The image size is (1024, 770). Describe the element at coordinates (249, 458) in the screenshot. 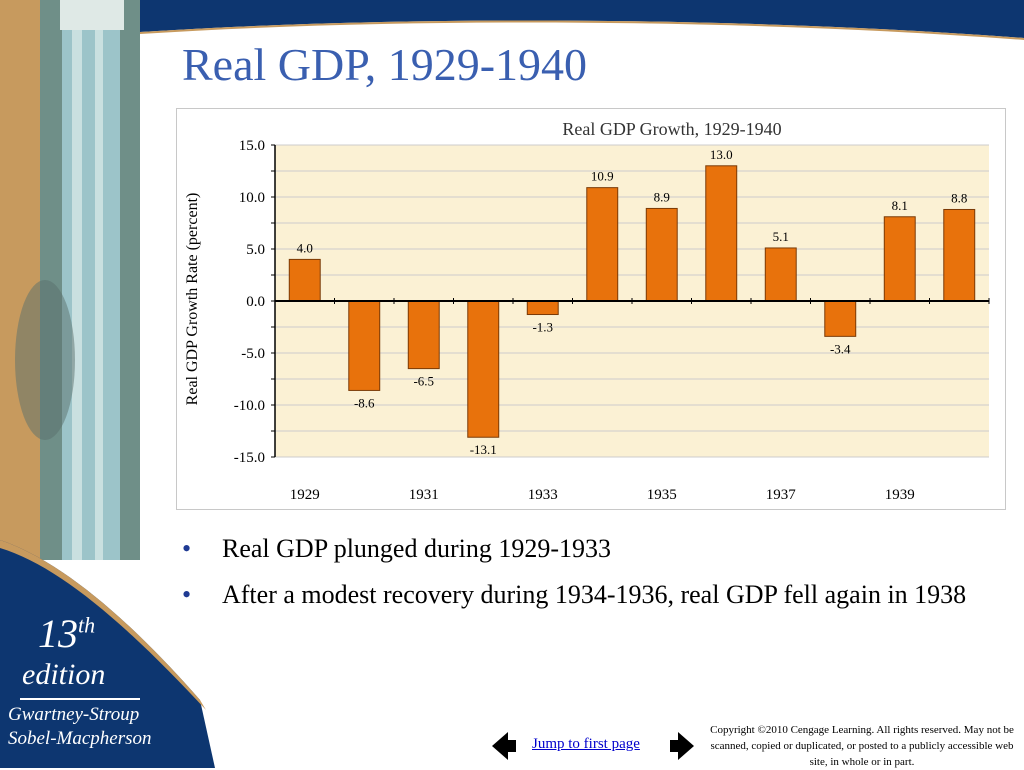

I see `y-tick-label: -15.0` at that location.